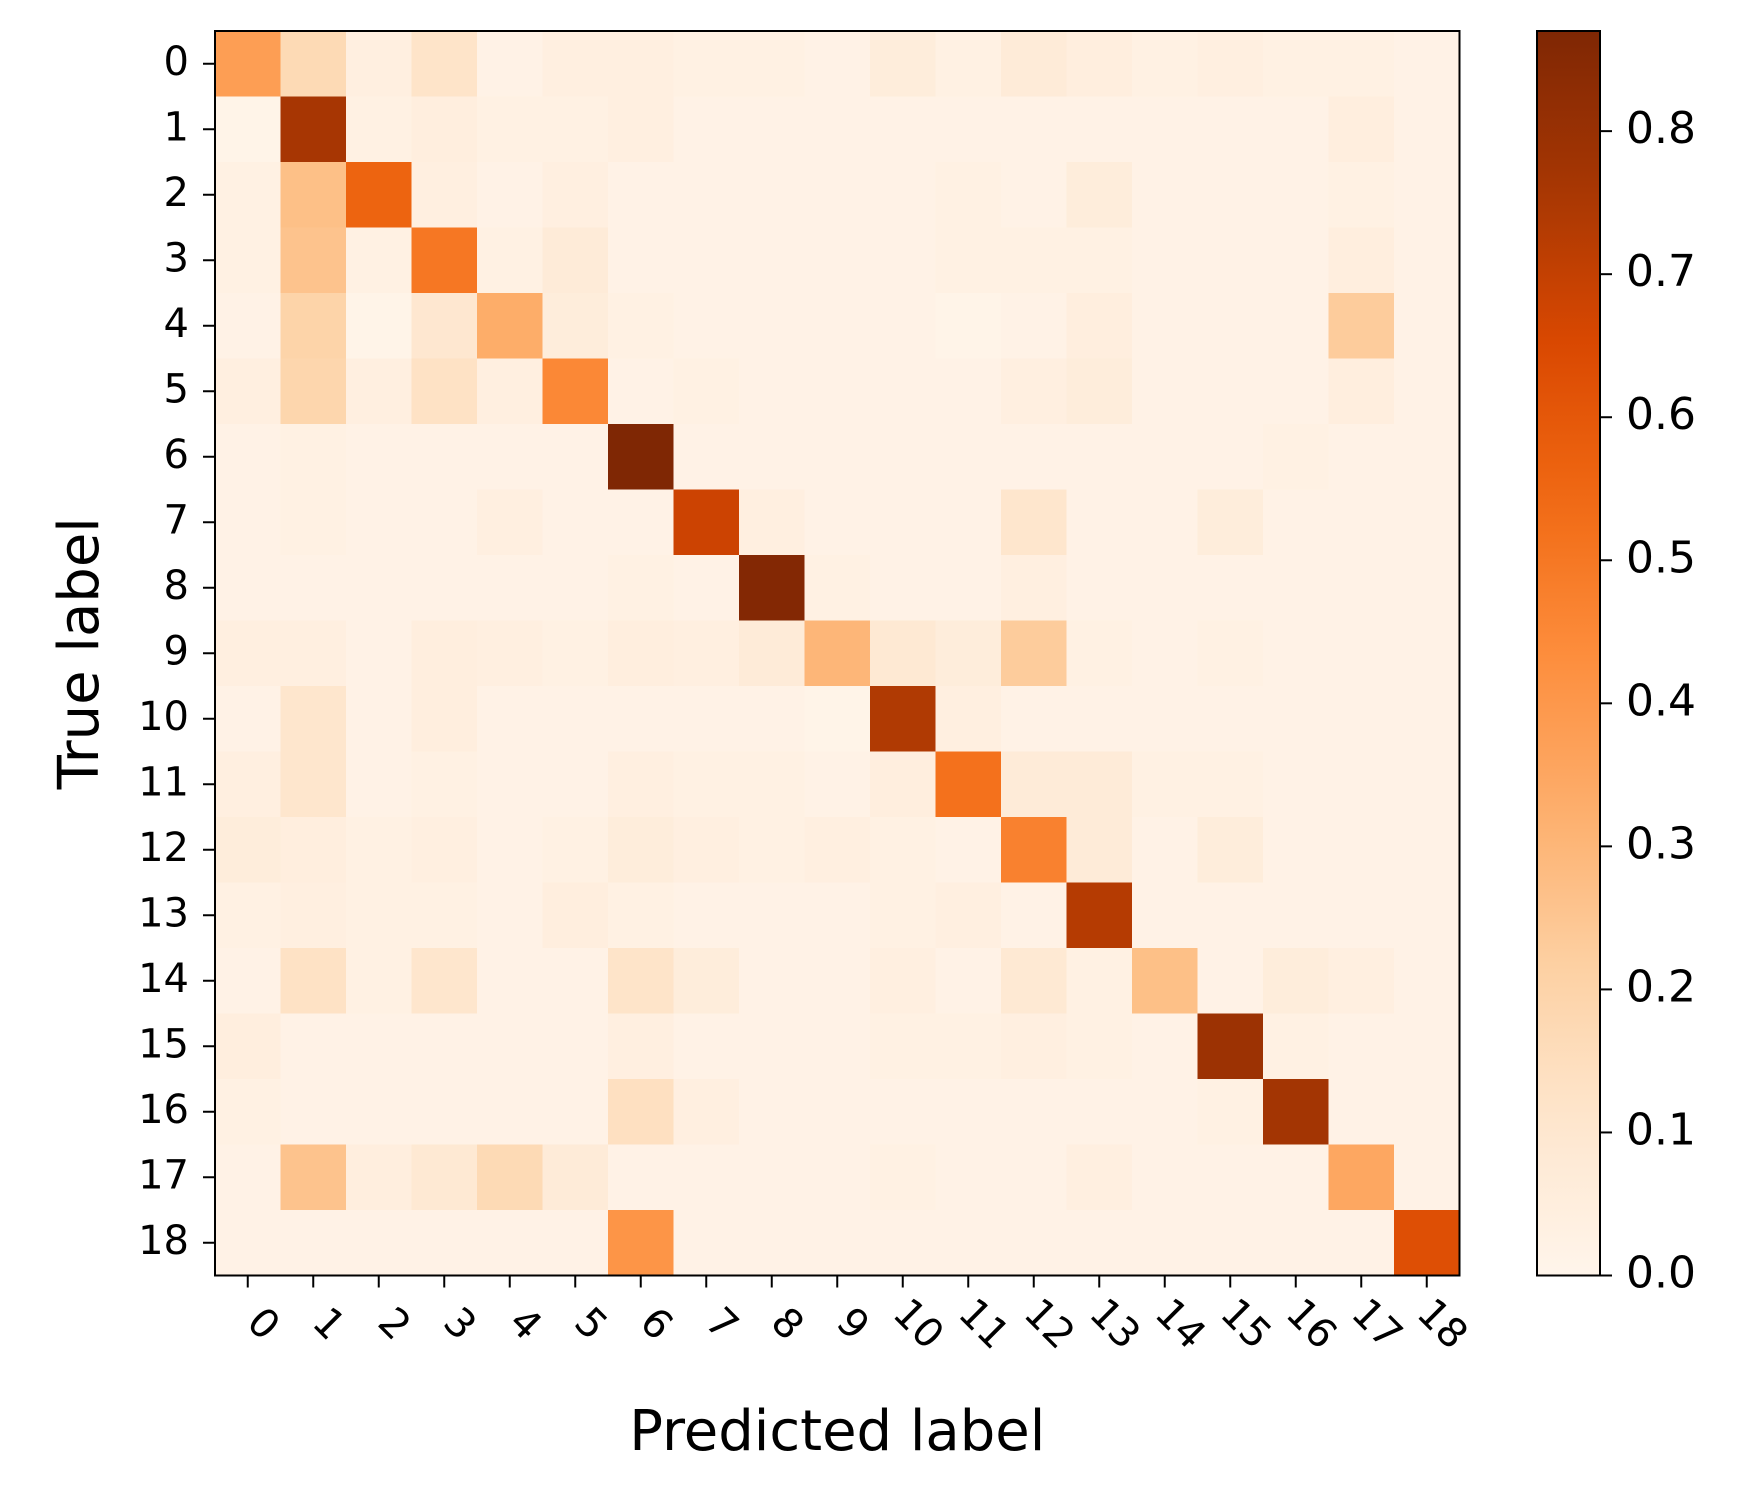 The width and height of the screenshot is (1751, 1494). Describe the element at coordinates (1049, 1324) in the screenshot. I see `x-tick-label: 12` at that location.